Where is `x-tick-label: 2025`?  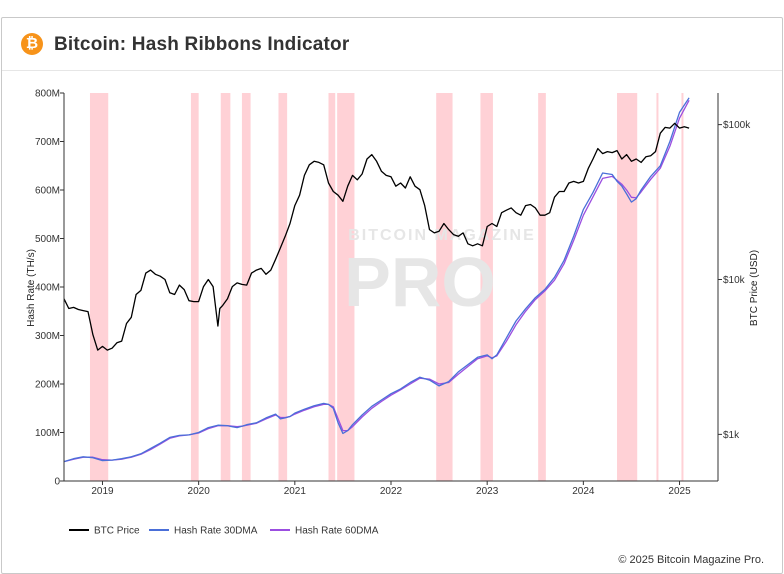 x-tick-label: 2025 is located at coordinates (679, 491).